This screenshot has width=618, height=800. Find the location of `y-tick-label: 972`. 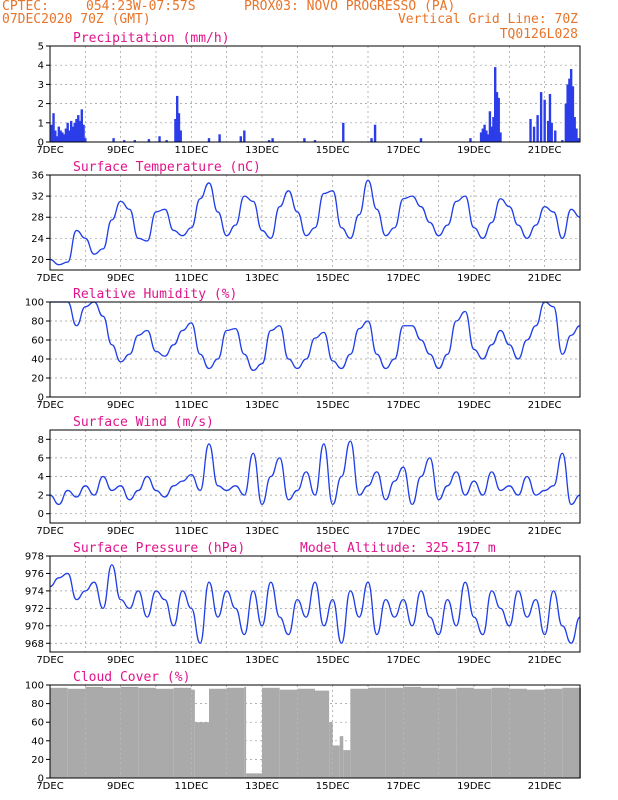

y-tick-label: 972 is located at coordinates (34, 609).